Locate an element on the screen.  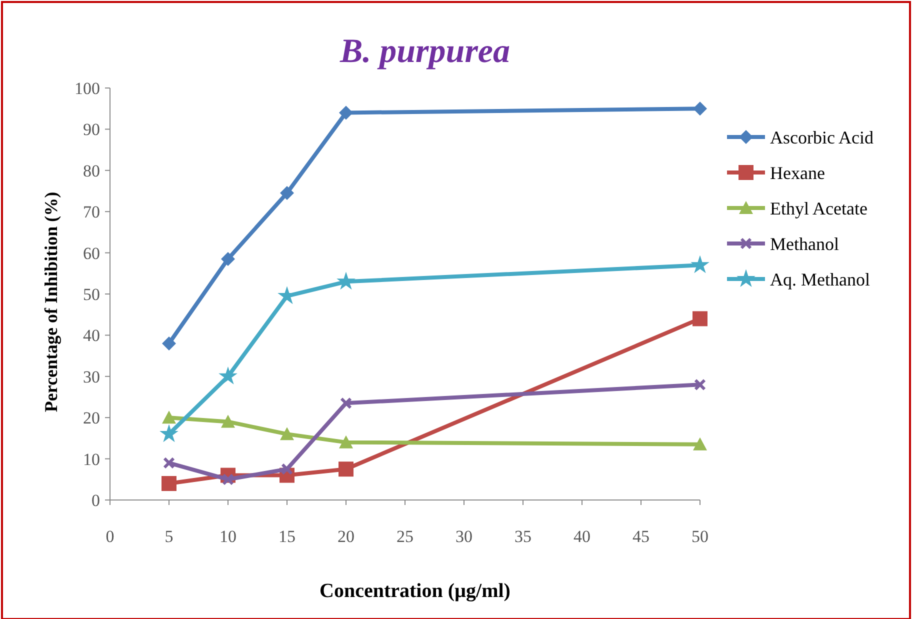
x-tick-label: 20 is located at coordinates (346, 536).